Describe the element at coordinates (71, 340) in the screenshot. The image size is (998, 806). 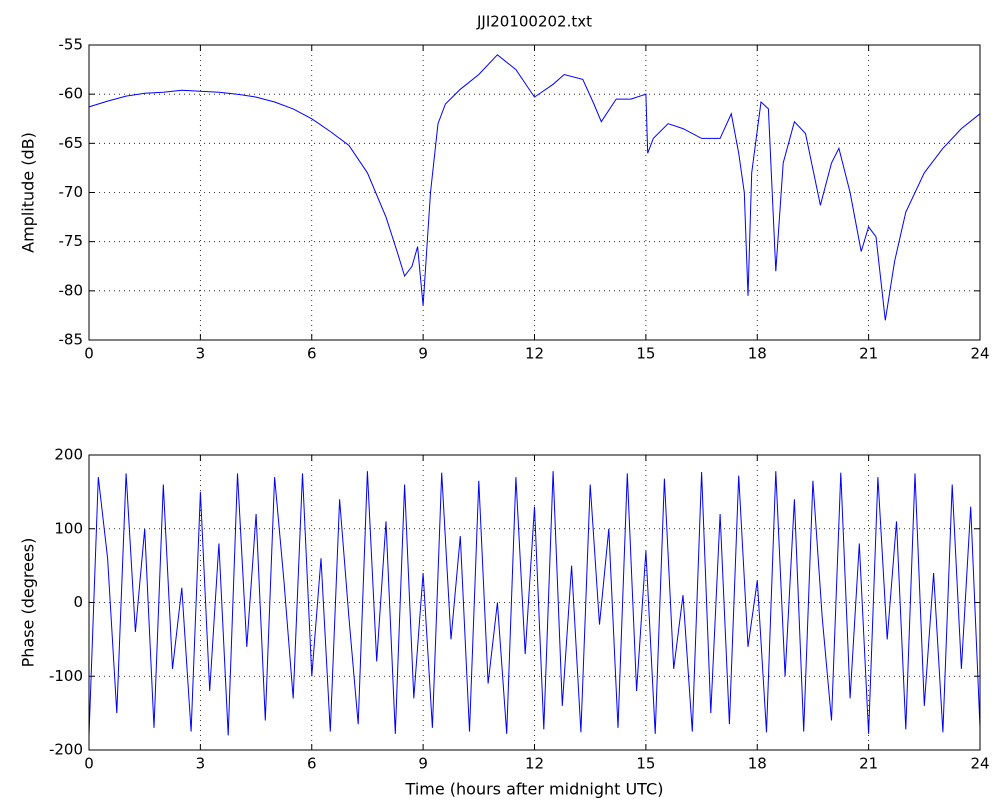
I see `y-tick-label: -85` at that location.